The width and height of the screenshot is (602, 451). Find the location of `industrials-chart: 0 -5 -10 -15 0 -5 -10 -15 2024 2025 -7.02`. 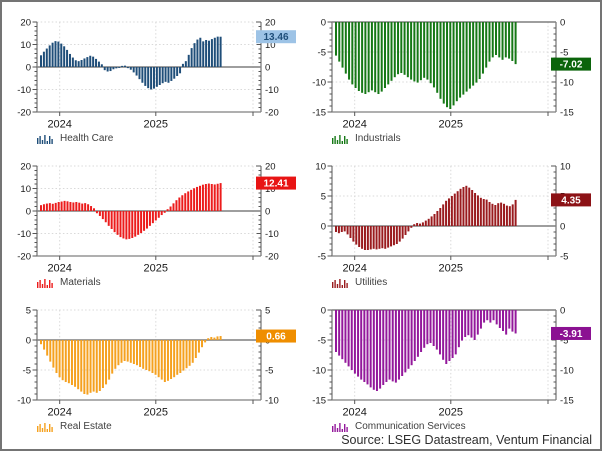

industrials-chart: 0 -5 -10 -15 0 -5 -10 -15 2024 2025 -7.02 is located at coordinates (451, 74).